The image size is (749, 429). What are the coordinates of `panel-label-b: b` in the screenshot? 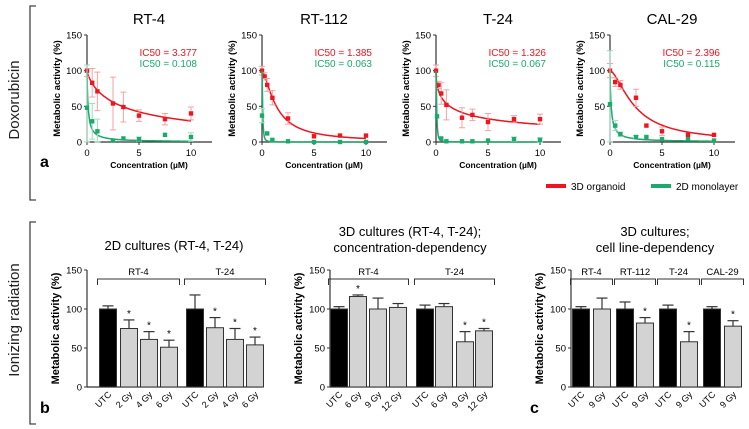 It's located at (45, 408).